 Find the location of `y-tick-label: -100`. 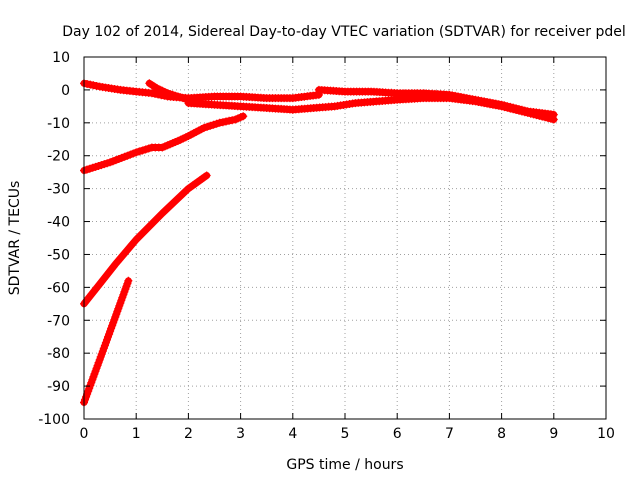

y-tick-label: -100 is located at coordinates (54, 420).